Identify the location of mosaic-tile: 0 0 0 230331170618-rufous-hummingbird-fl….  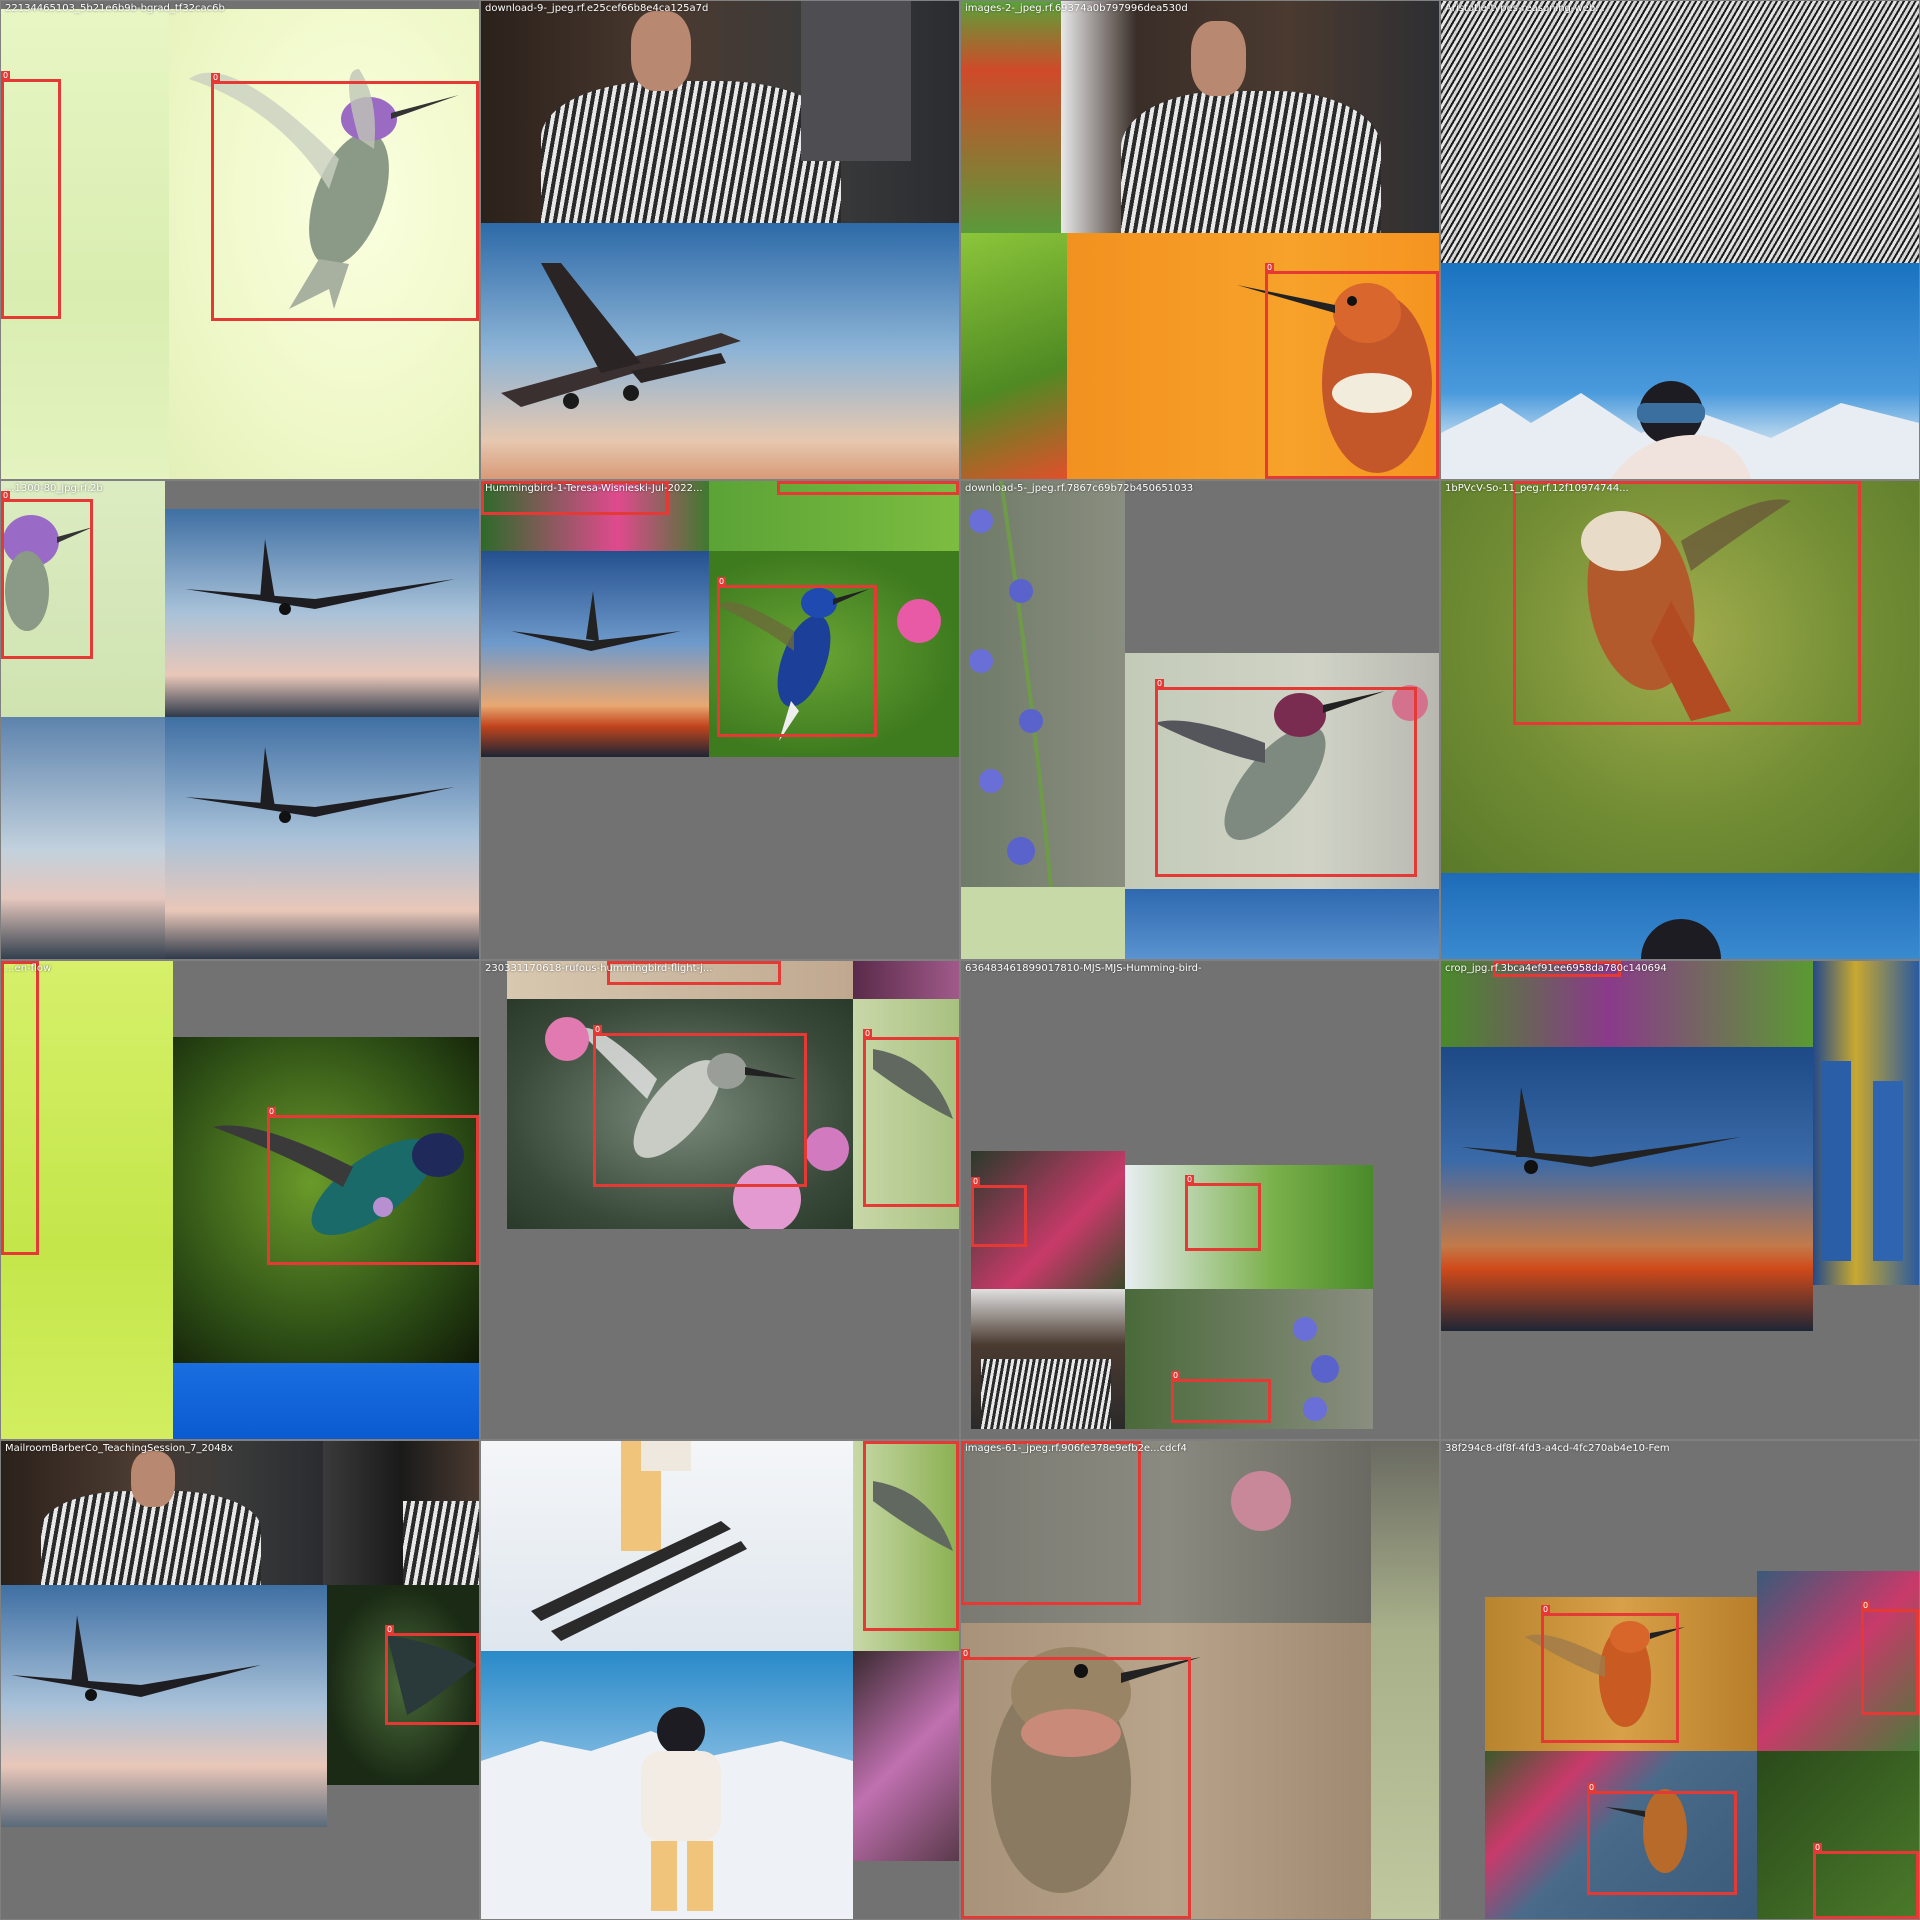
(720, 1200).